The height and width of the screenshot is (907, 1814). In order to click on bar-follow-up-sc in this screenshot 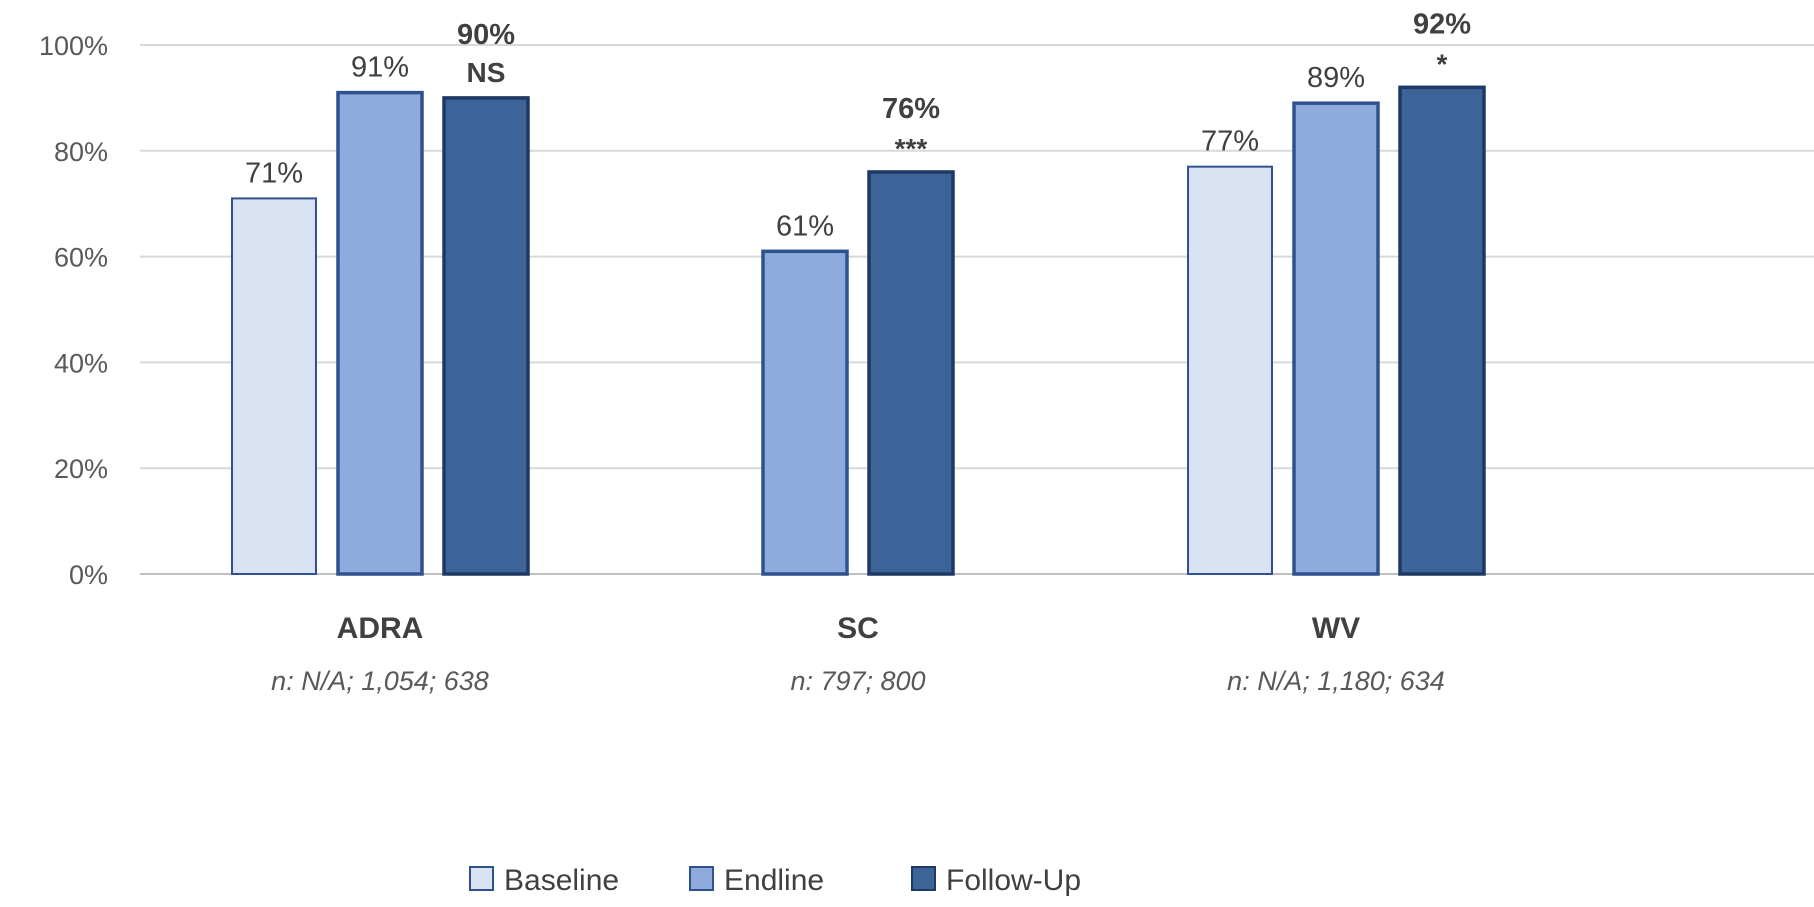, I will do `click(911, 373)`.